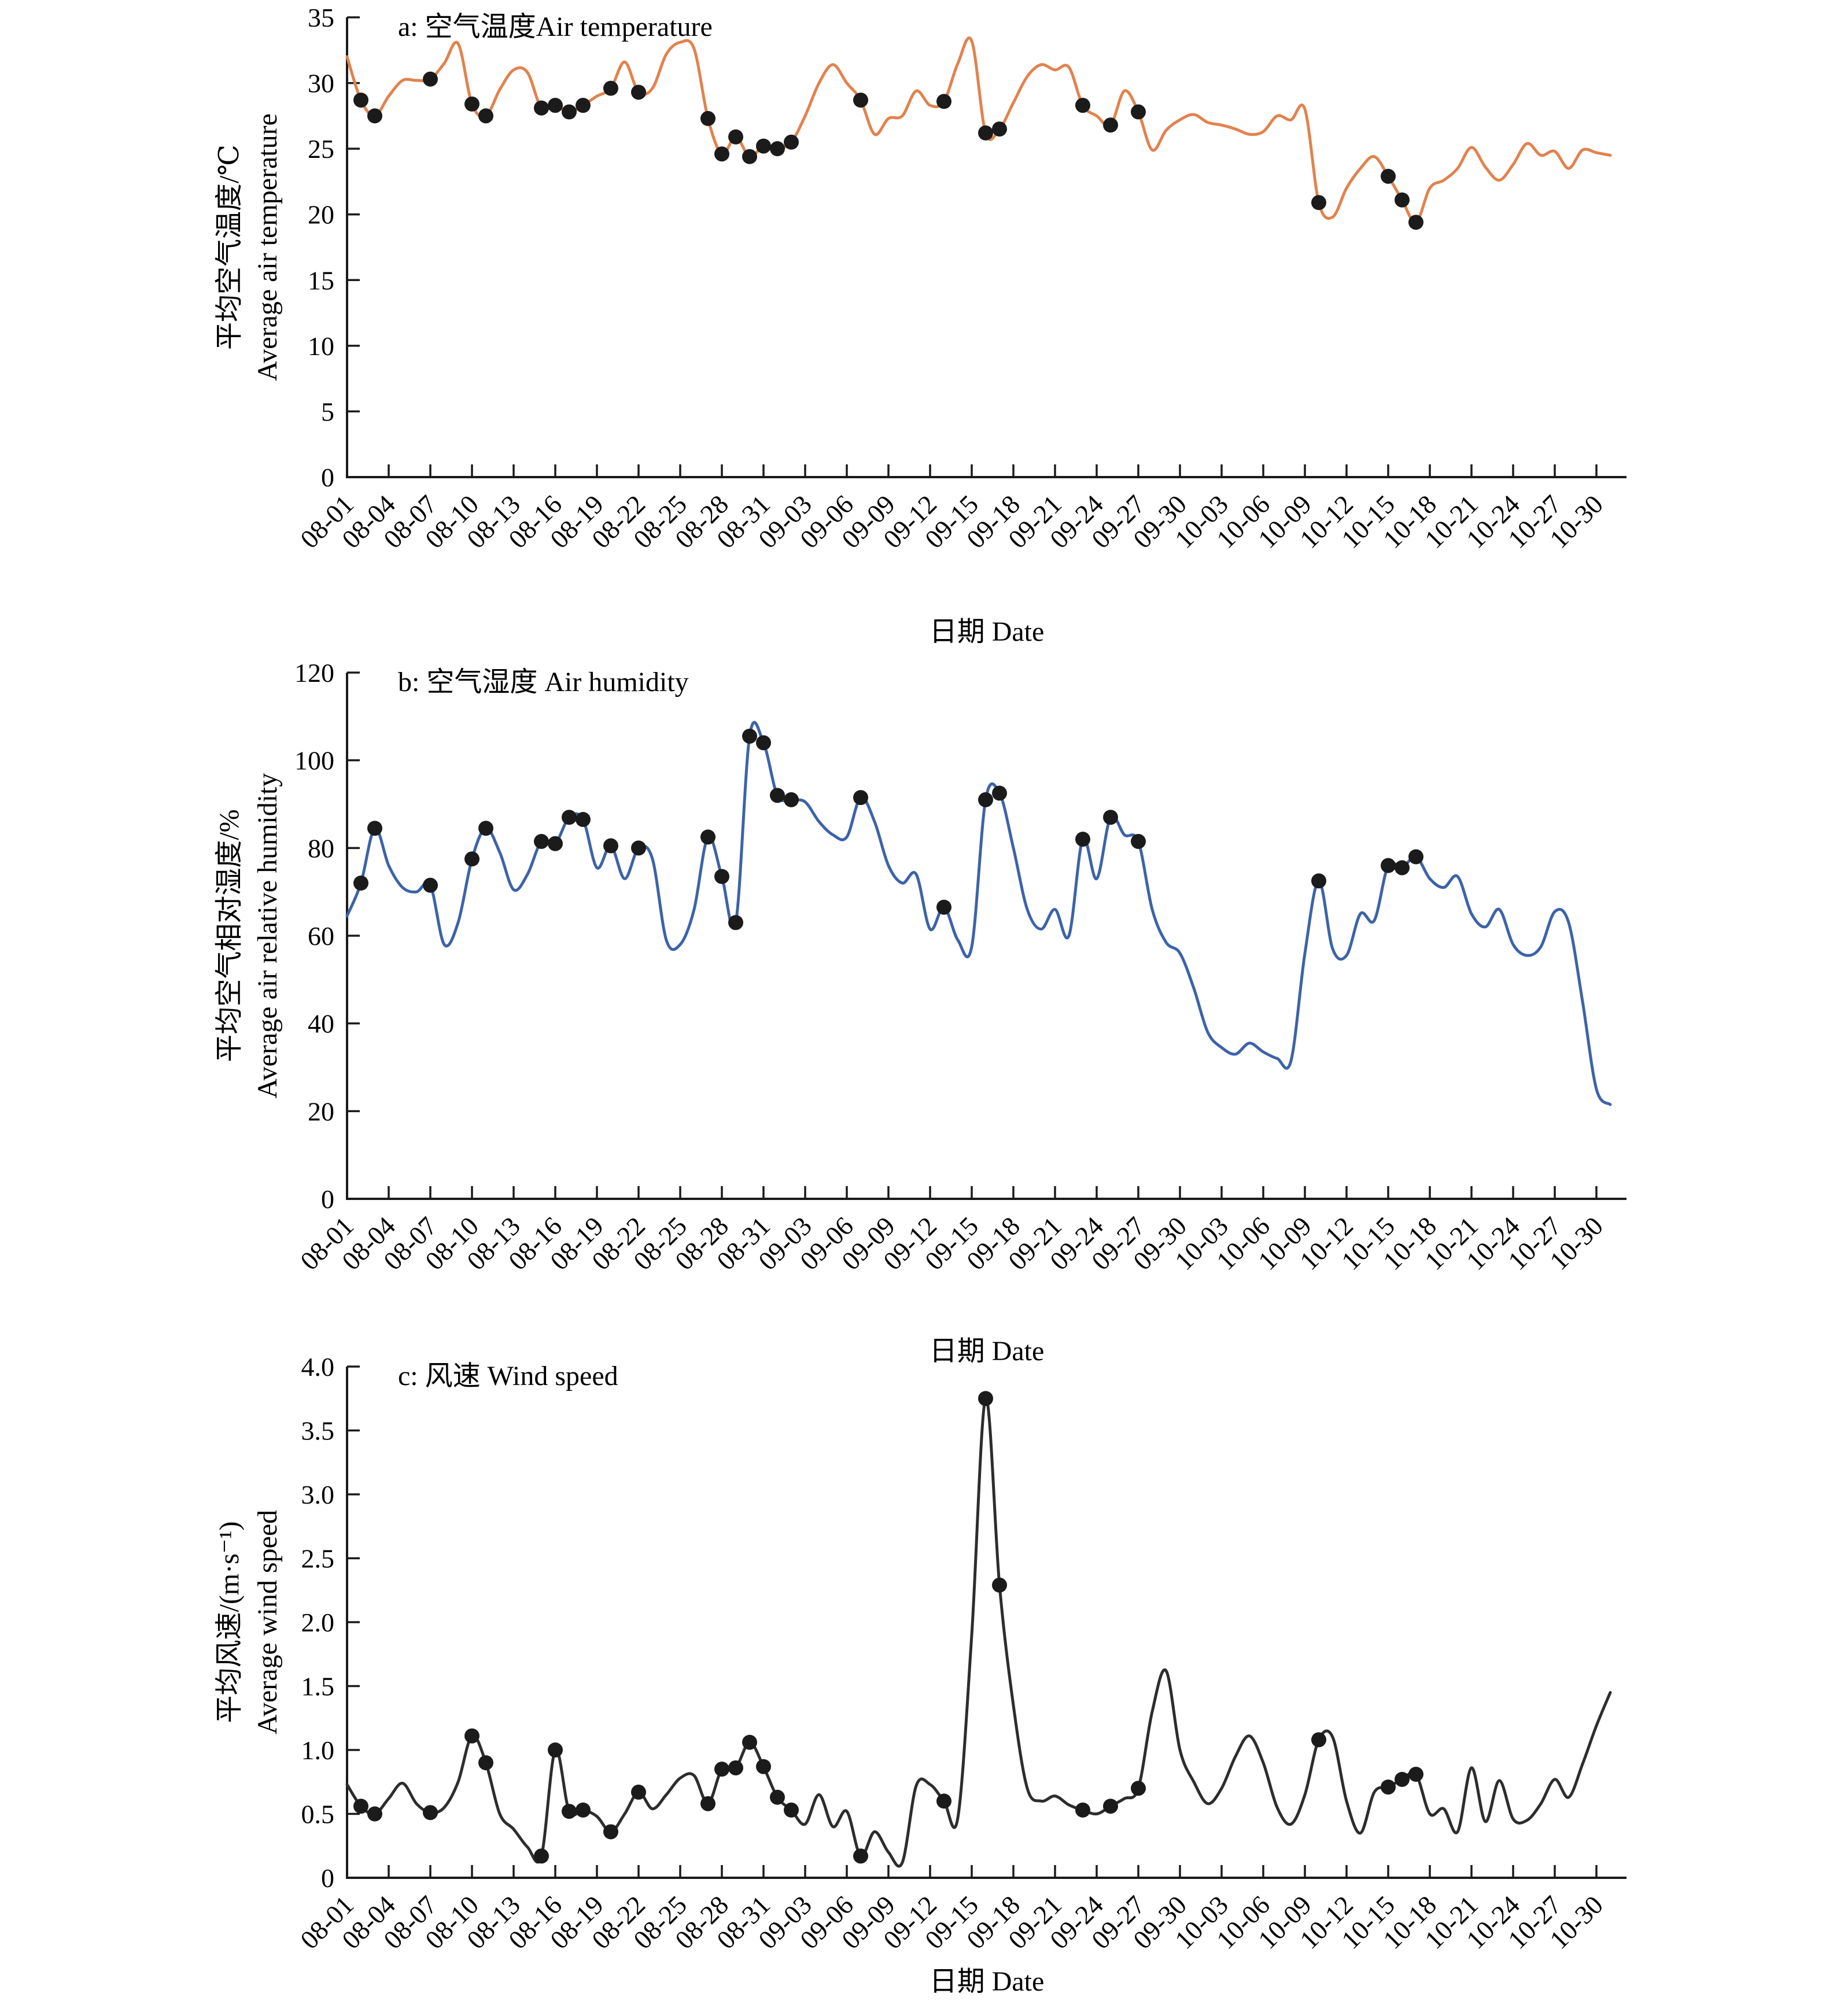  Describe the element at coordinates (318, 1559) in the screenshot. I see `y-tick-label: 2.5` at that location.